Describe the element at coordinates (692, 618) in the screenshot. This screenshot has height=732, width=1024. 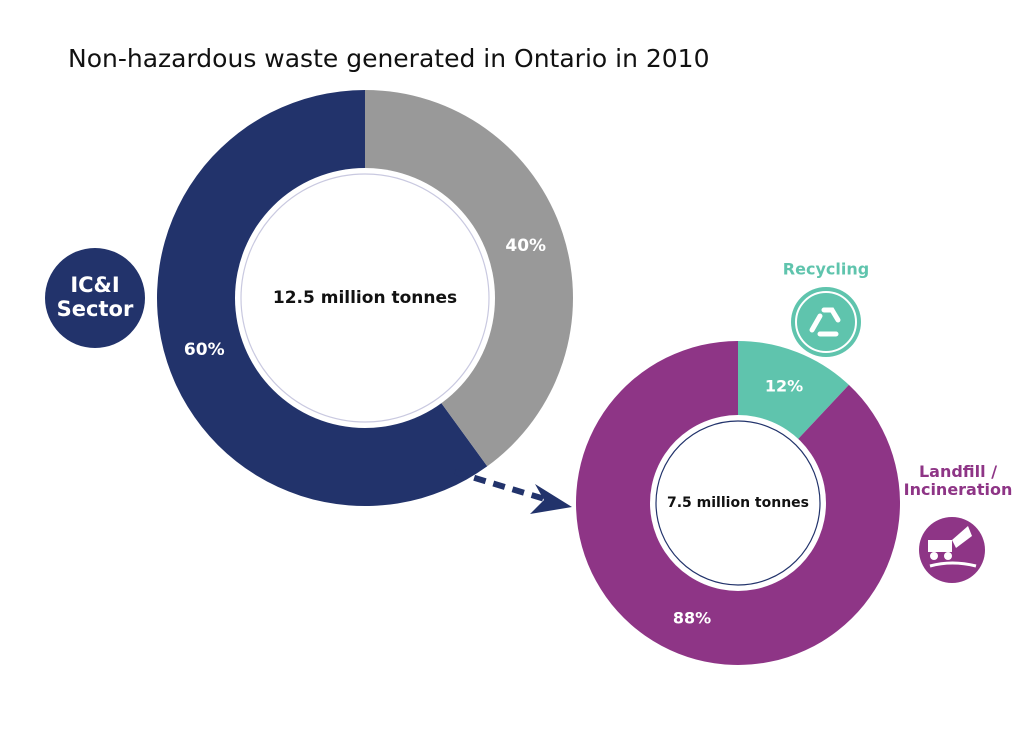
I see `value-label: 88%` at that location.